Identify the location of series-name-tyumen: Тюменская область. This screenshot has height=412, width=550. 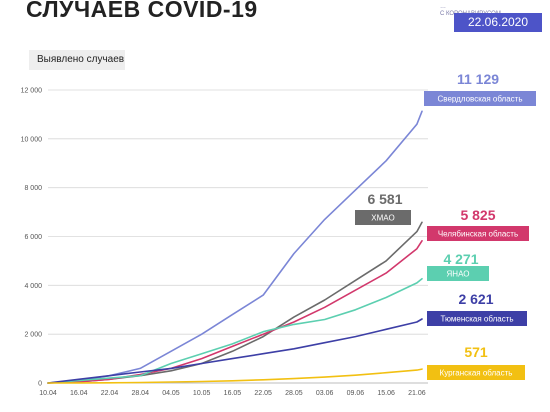
(476, 319).